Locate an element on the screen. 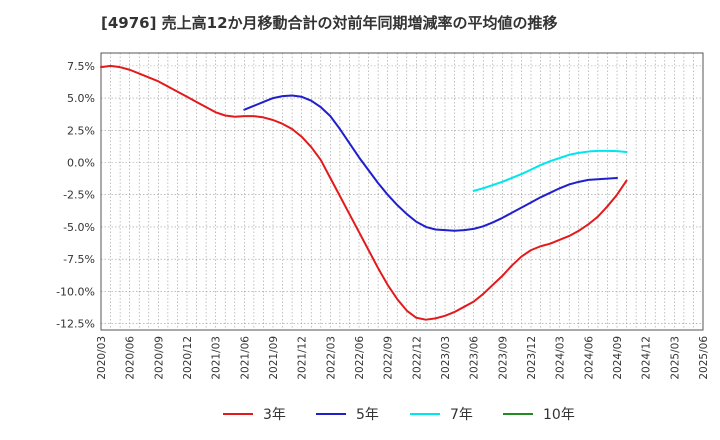  chart-title: [4976] 売上高12か月移動合計の対前年同期増減率の平均値の推移 is located at coordinates (329, 23).